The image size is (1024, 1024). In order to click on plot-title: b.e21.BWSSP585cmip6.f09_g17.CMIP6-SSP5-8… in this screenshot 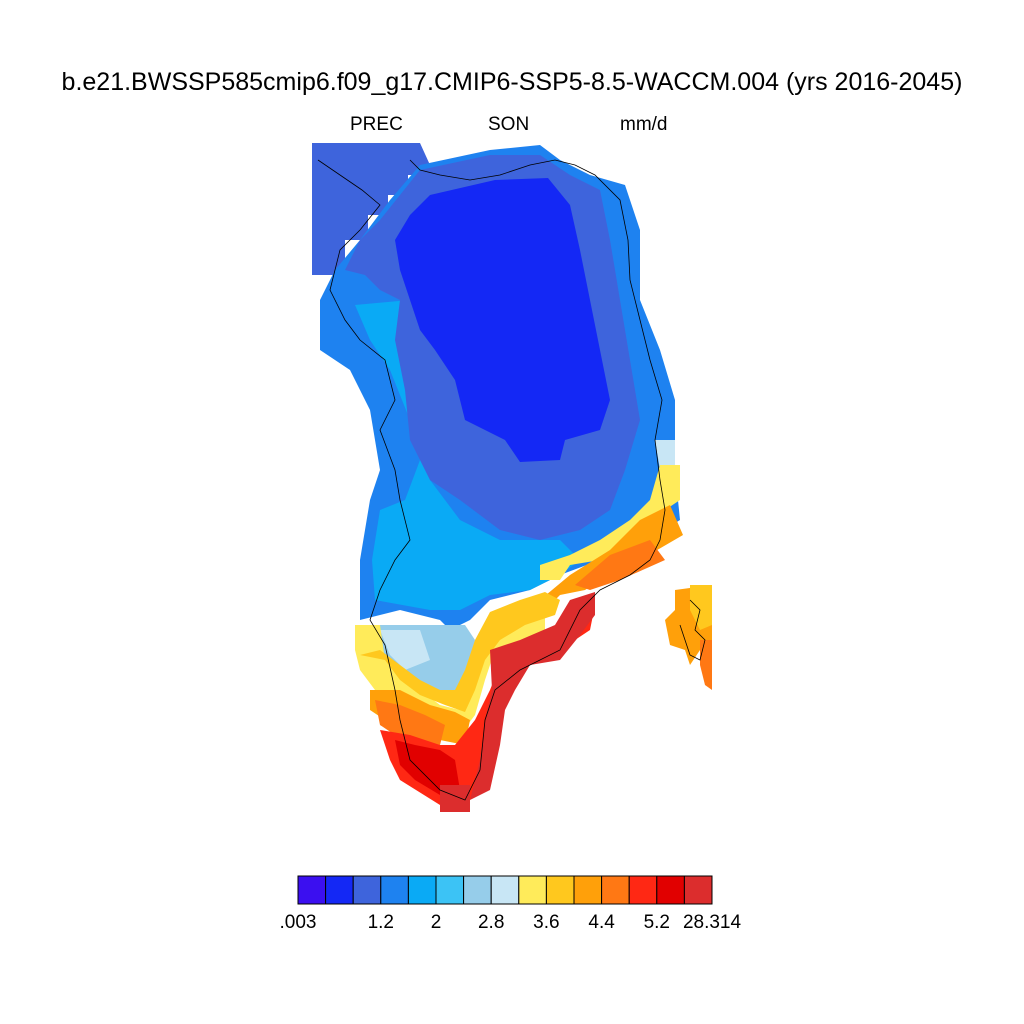, I will do `click(512, 82)`.